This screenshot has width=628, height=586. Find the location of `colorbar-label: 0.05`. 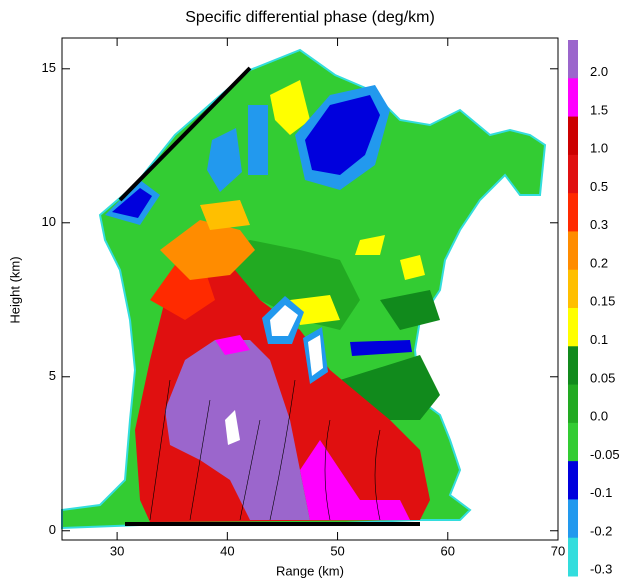

colorbar-label: 0.05 is located at coordinates (602, 377).